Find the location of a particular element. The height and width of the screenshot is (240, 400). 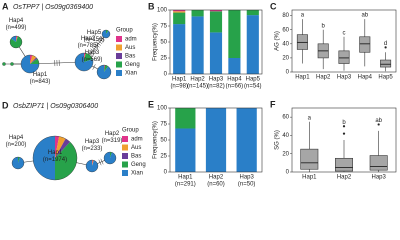

y-axis-label: Frequency(%) is located at coordinates (156, 140).